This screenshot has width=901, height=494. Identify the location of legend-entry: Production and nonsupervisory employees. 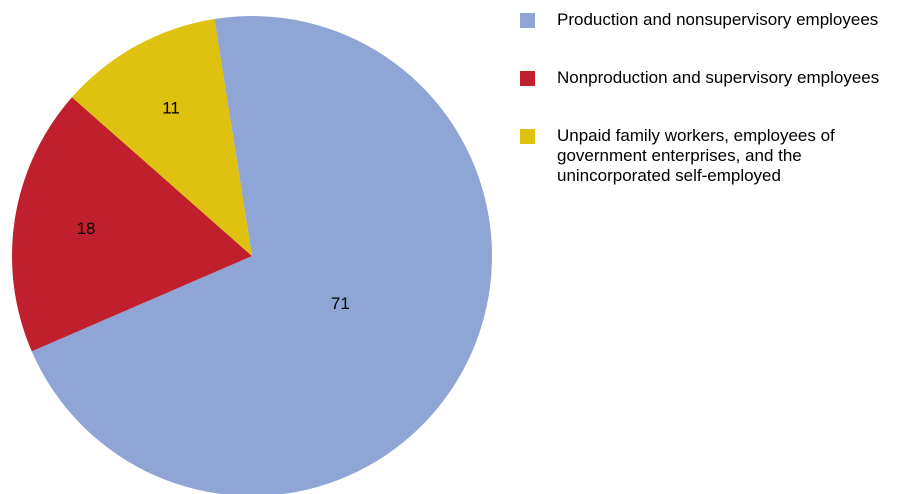
(705, 20).